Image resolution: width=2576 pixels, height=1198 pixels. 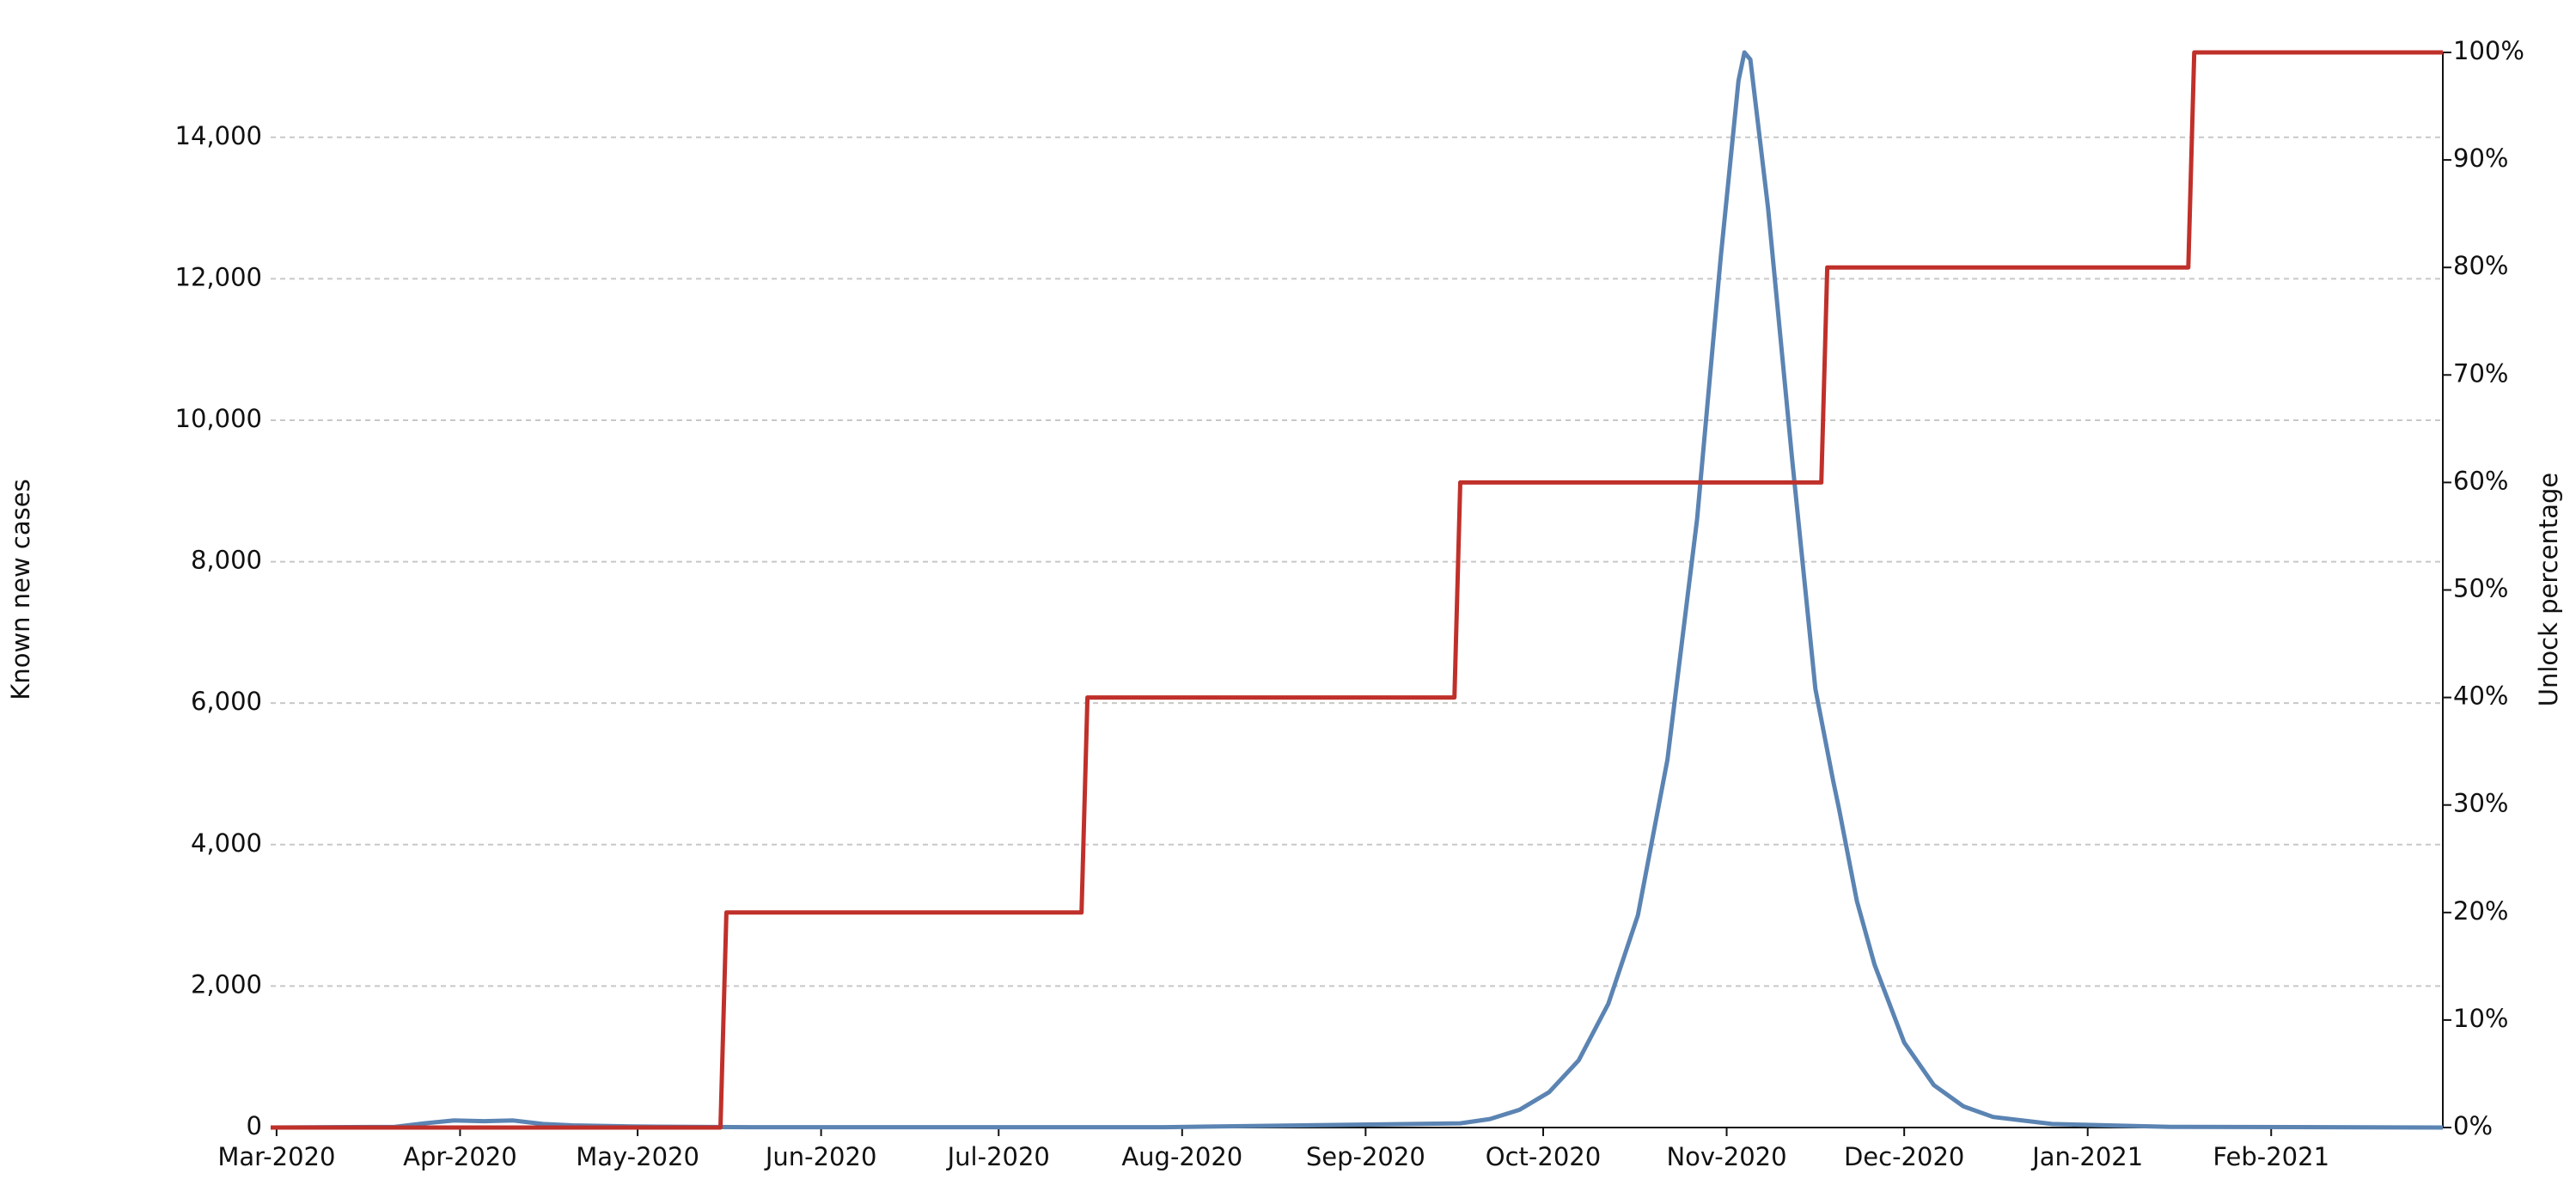 I want to click on x-tick-label: Sep-2020, so click(x=1365, y=1156).